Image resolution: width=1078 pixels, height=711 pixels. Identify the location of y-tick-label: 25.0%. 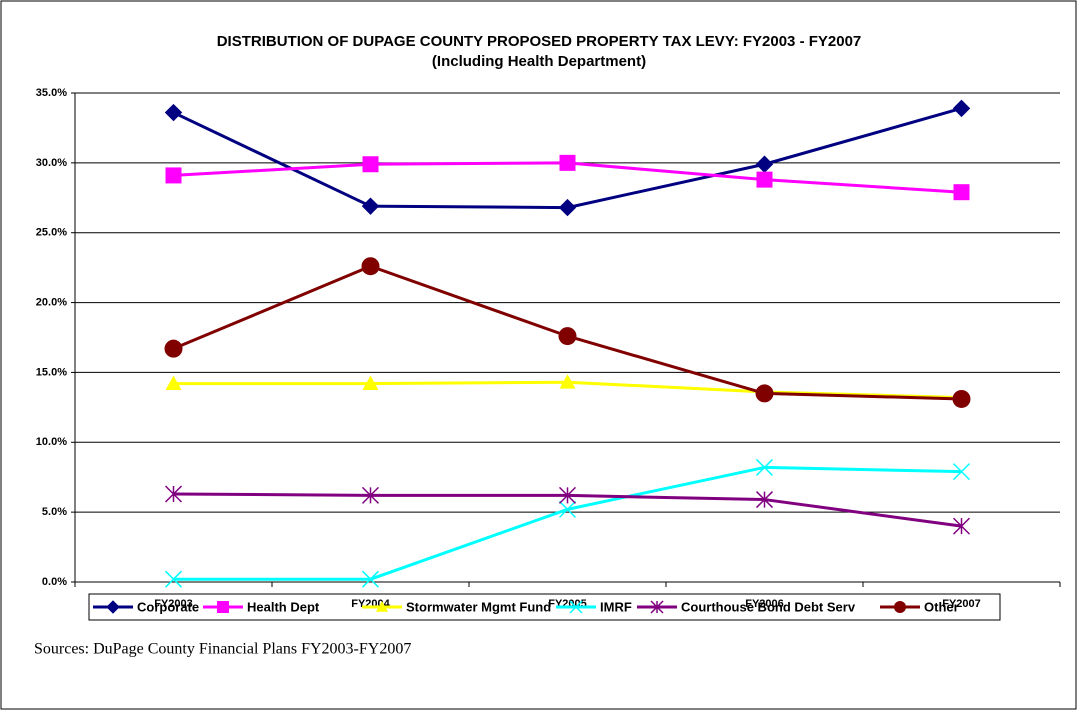
(51, 233).